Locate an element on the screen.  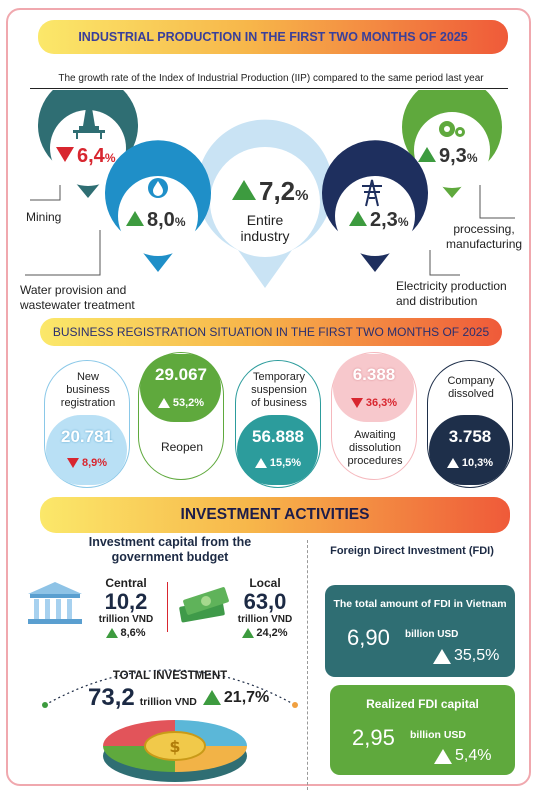
new-business-value: 20.781 is located at coordinates (87, 436).